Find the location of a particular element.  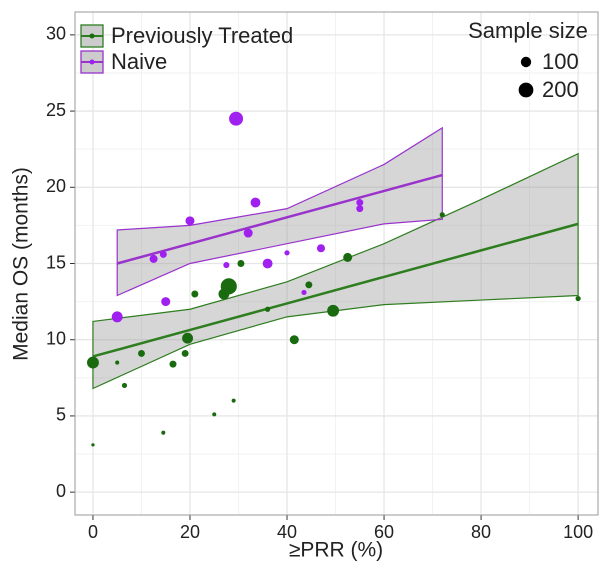

size-legend-label: 100 is located at coordinates (560, 61).